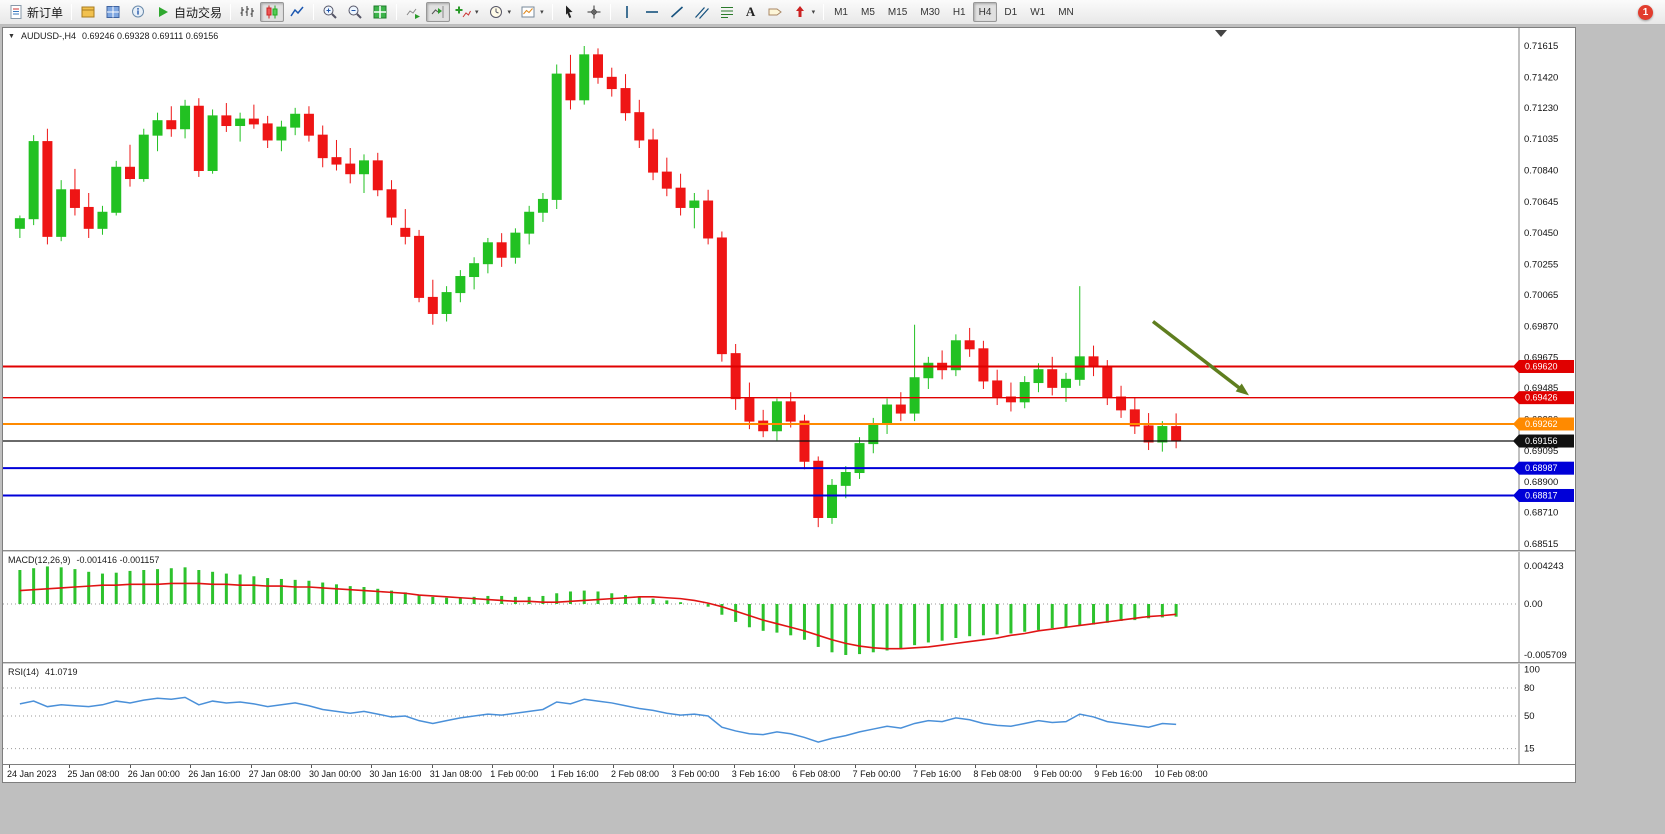 The height and width of the screenshot is (834, 1665). Describe the element at coordinates (438, 12) in the screenshot. I see `chart-shift-button` at that location.